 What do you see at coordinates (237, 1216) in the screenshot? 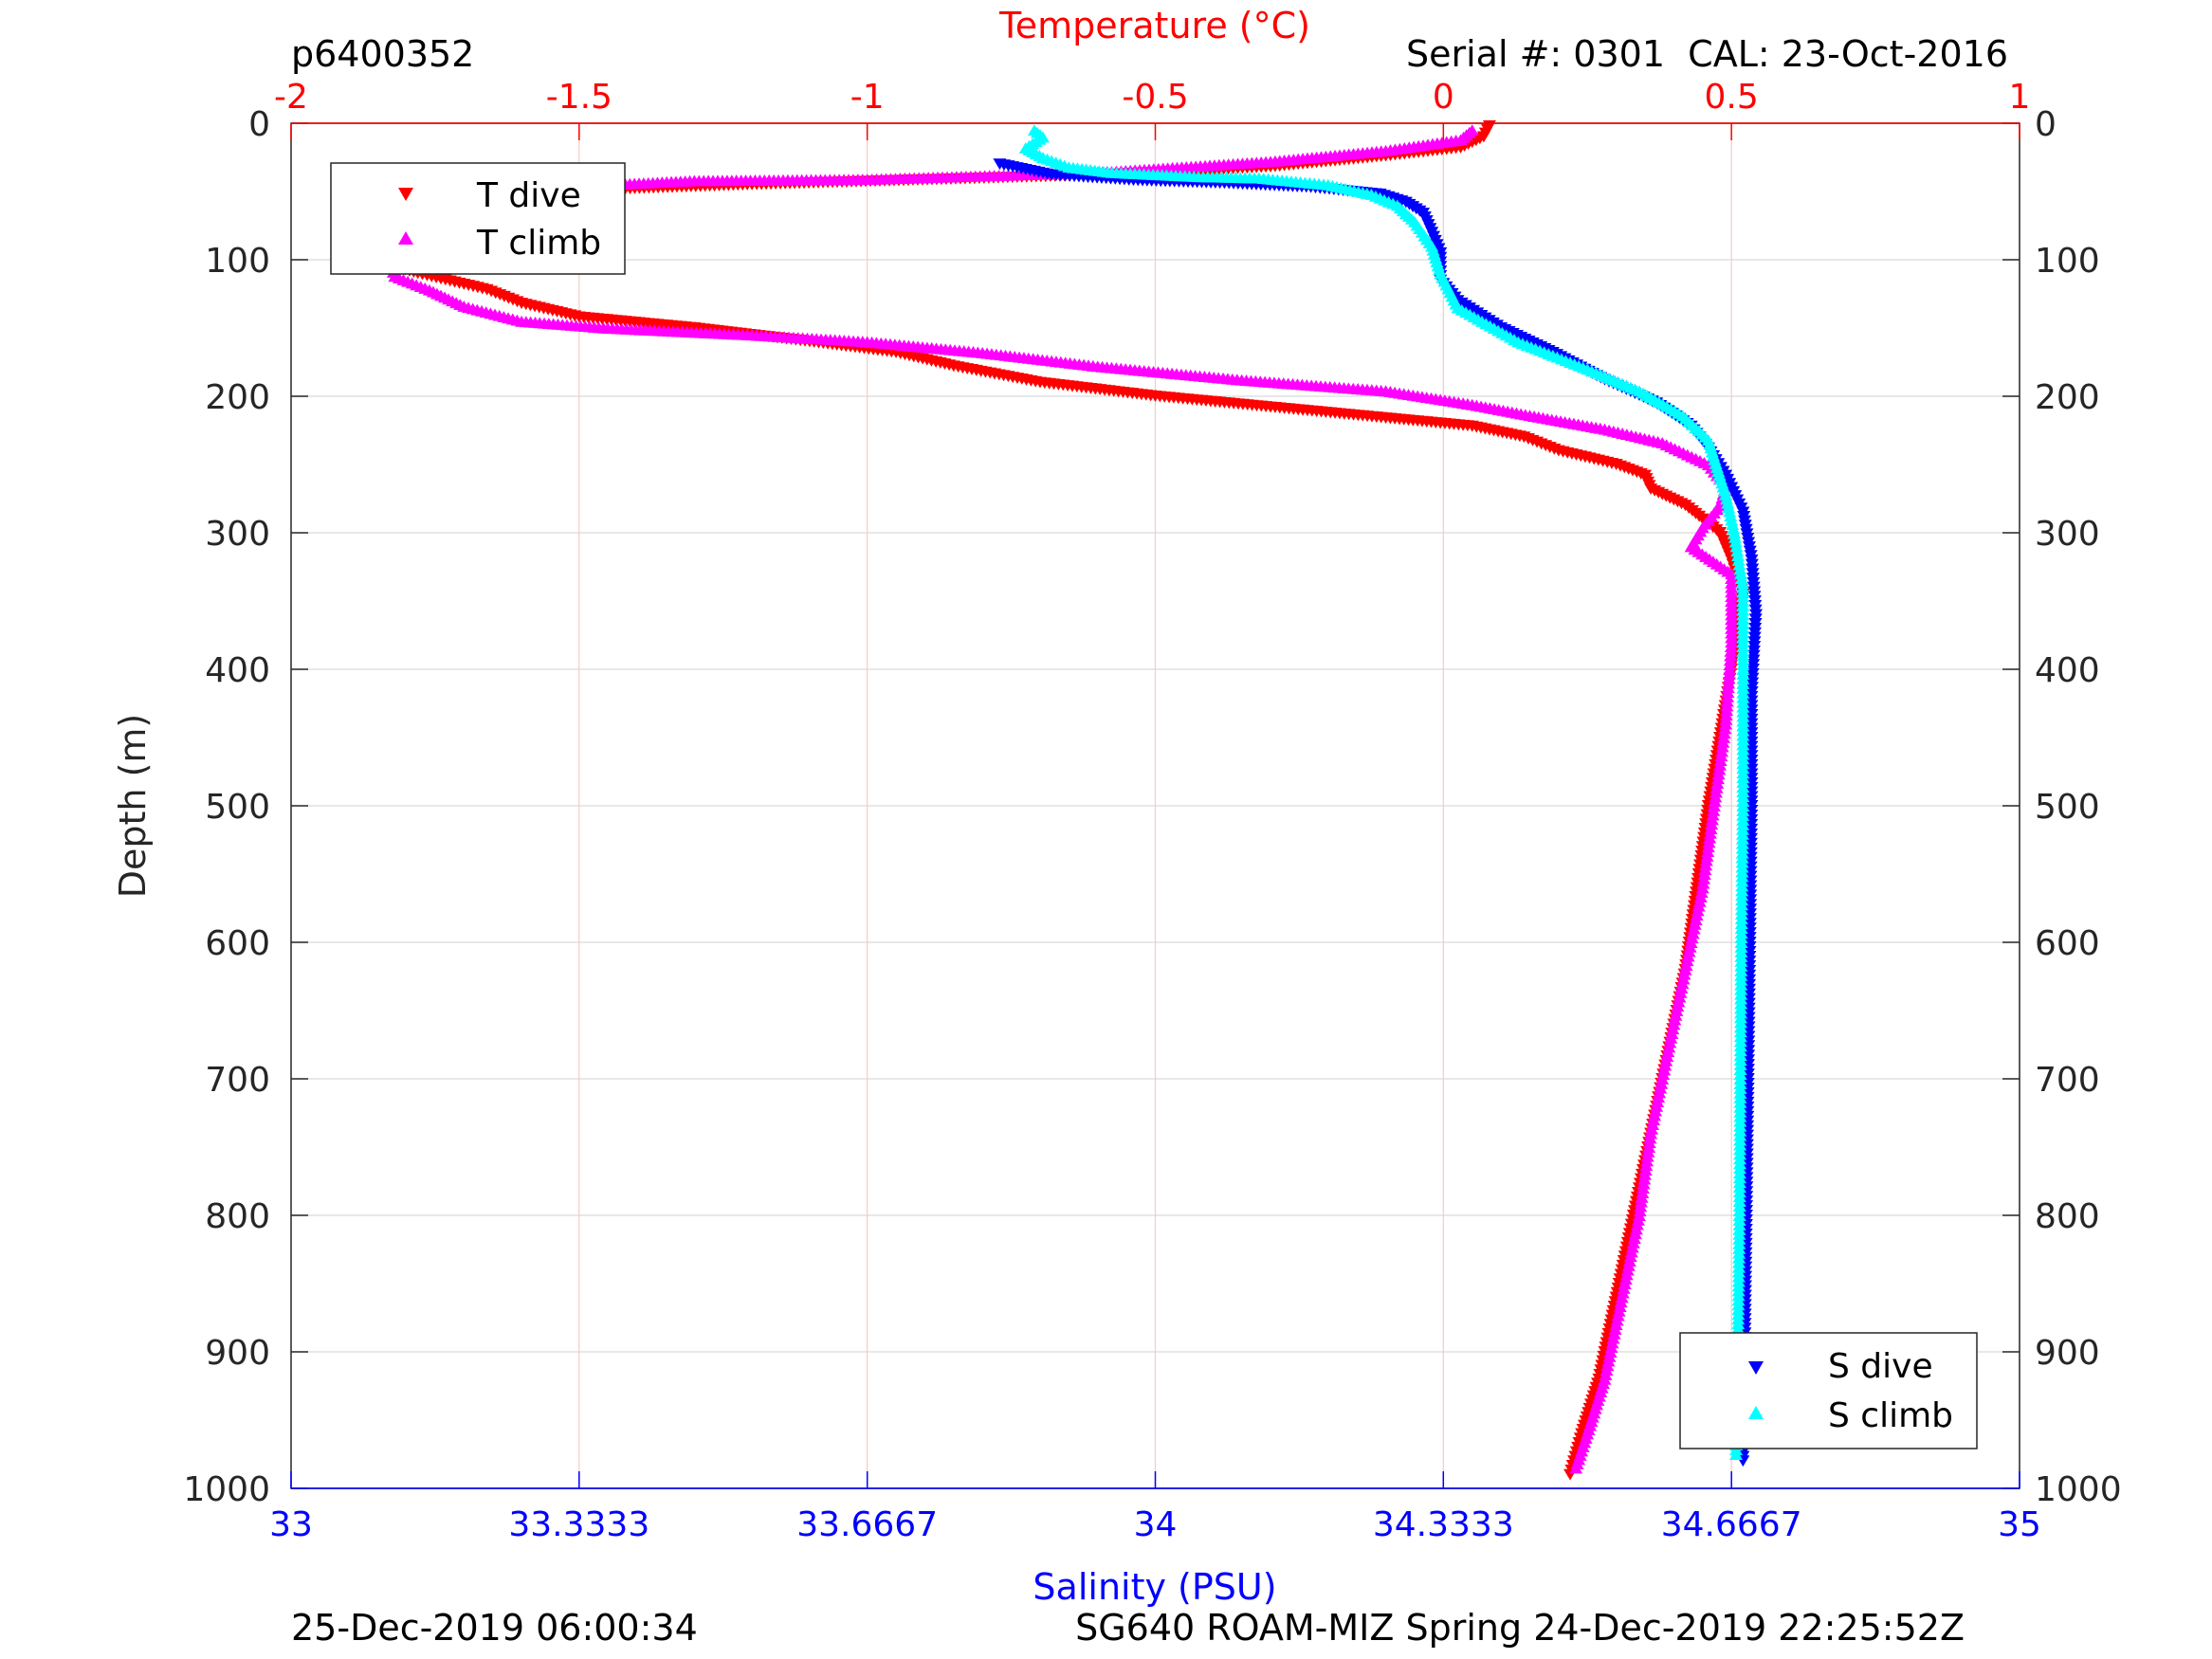
I see `depth-tick-label-left: 800` at bounding box center [237, 1216].